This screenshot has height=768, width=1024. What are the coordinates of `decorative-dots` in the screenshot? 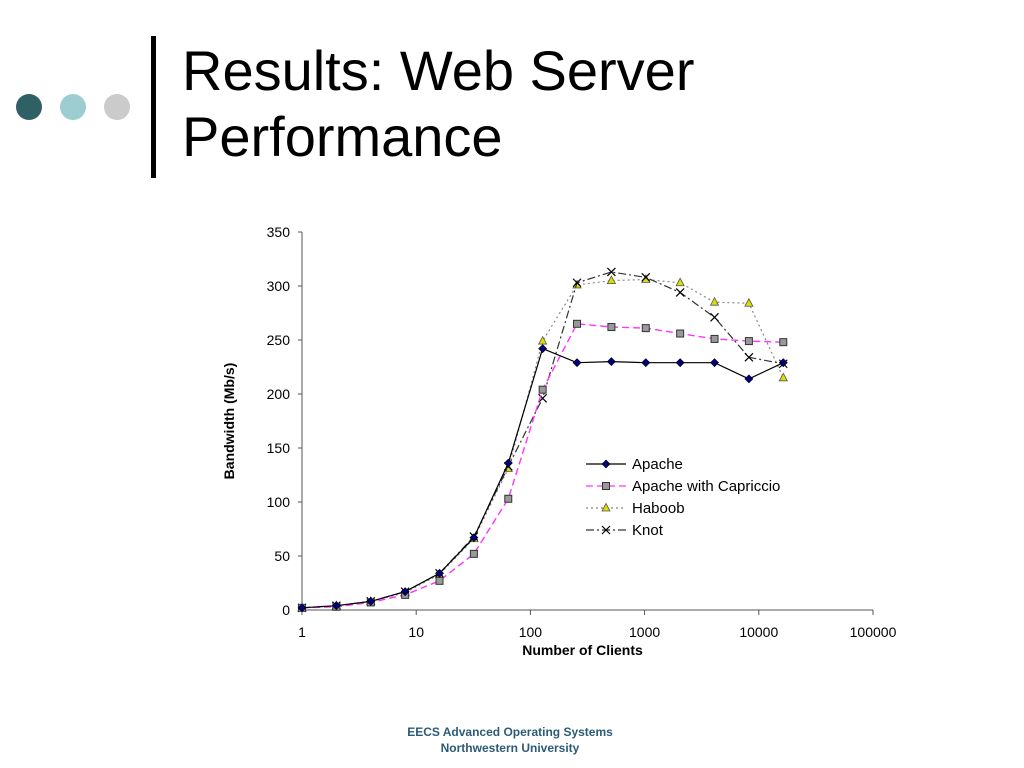 It's located at (76, 108).